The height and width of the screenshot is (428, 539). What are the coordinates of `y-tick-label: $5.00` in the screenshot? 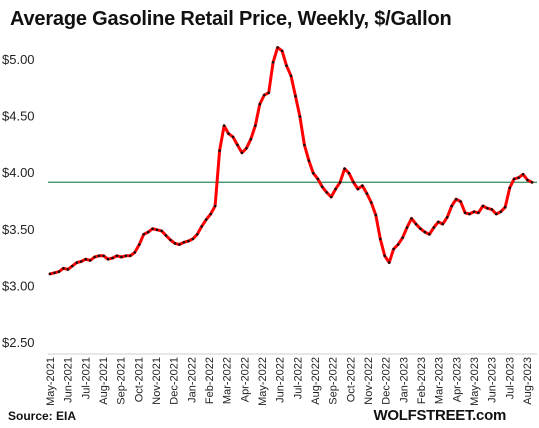 It's located at (18, 59).